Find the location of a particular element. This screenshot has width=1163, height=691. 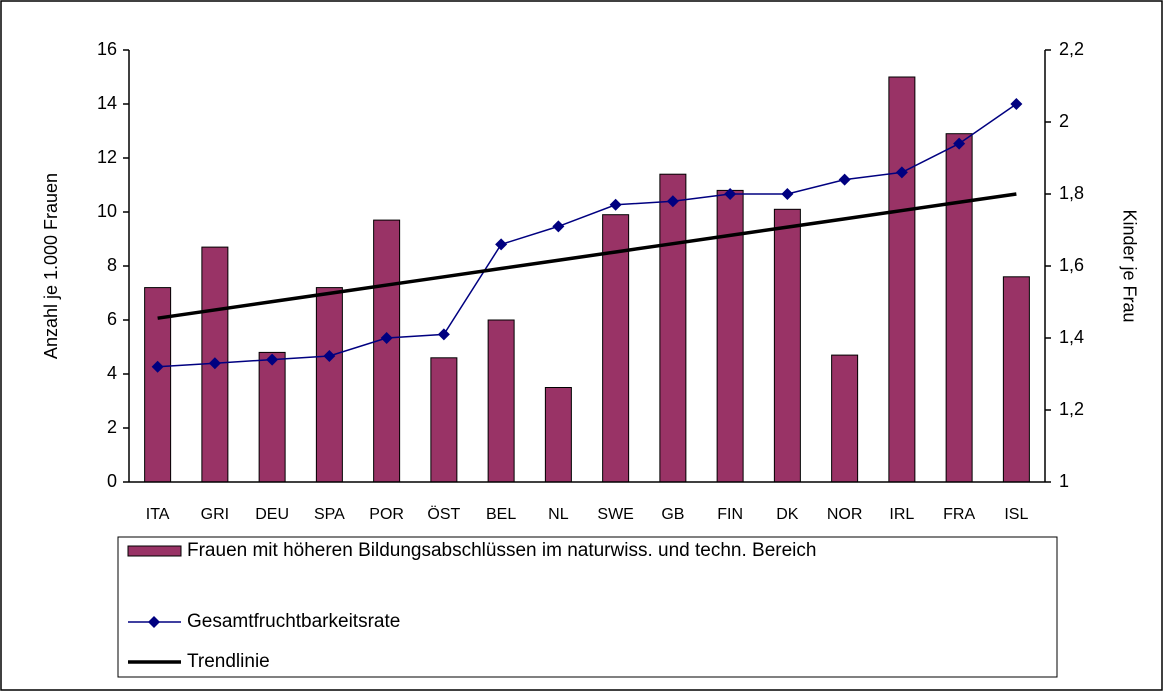

y2-tick-label: 1 is located at coordinates (1064, 481).